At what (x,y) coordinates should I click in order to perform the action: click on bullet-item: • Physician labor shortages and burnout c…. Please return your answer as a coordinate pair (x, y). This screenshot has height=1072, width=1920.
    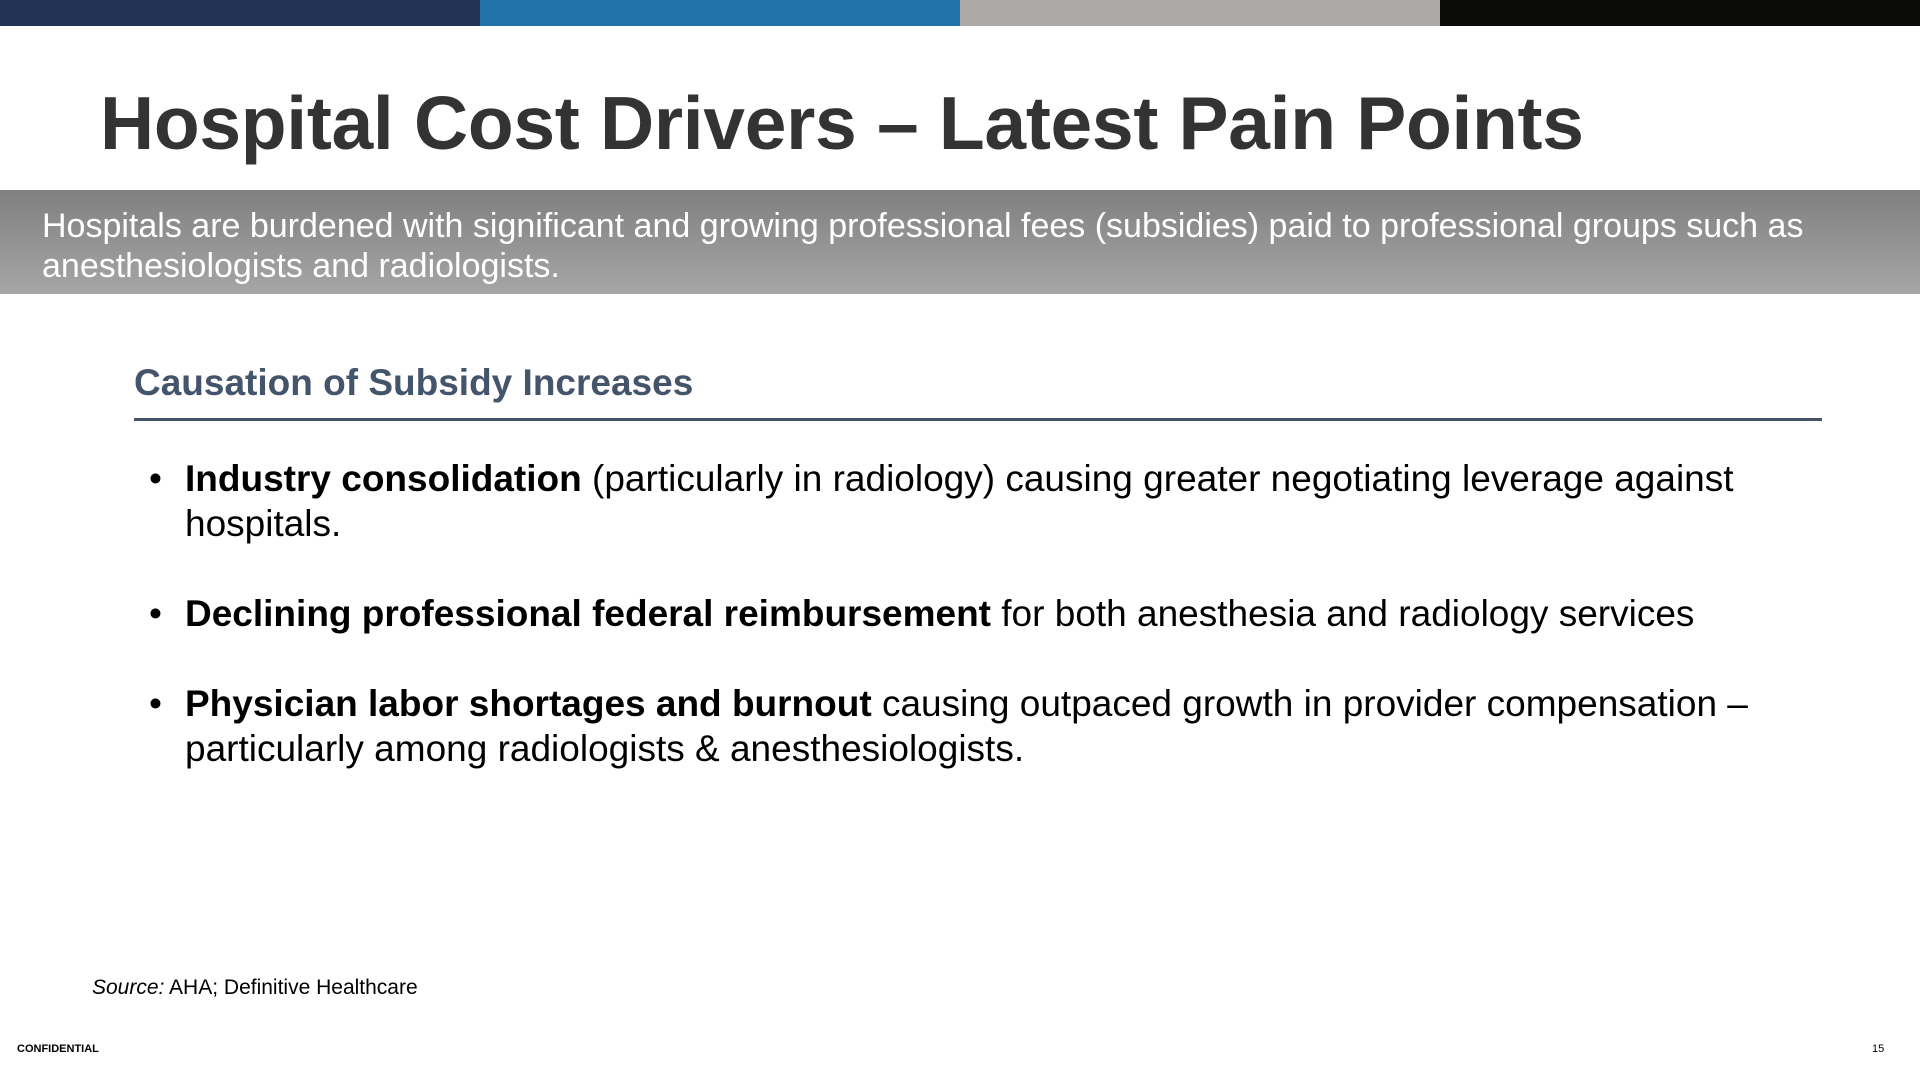
    Looking at the image, I should click on (969, 726).